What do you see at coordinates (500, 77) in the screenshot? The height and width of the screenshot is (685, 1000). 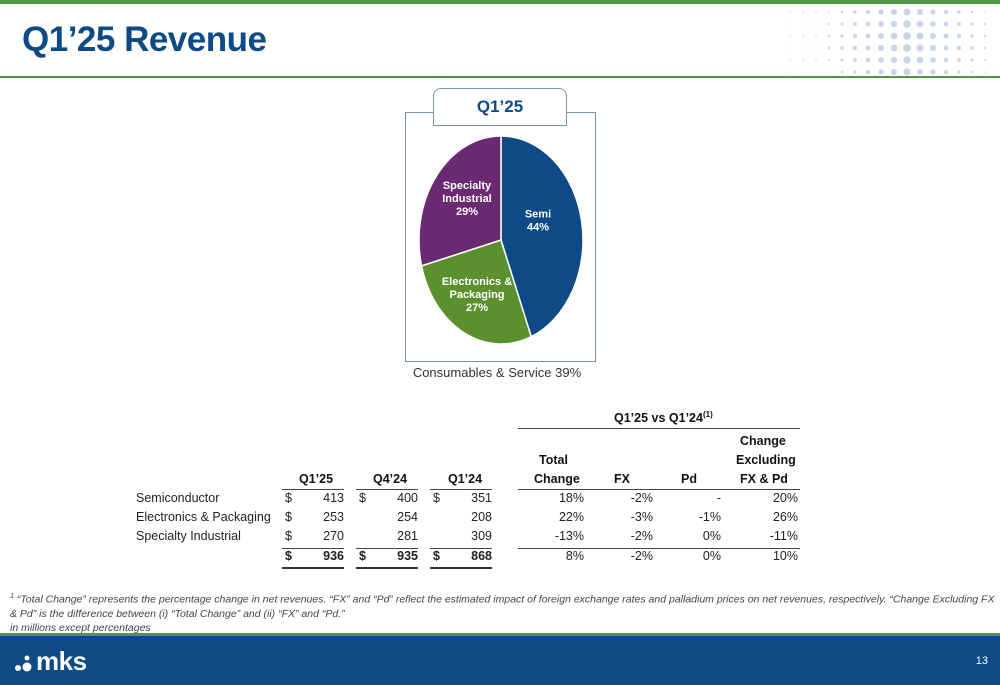 I see `header-rule` at bounding box center [500, 77].